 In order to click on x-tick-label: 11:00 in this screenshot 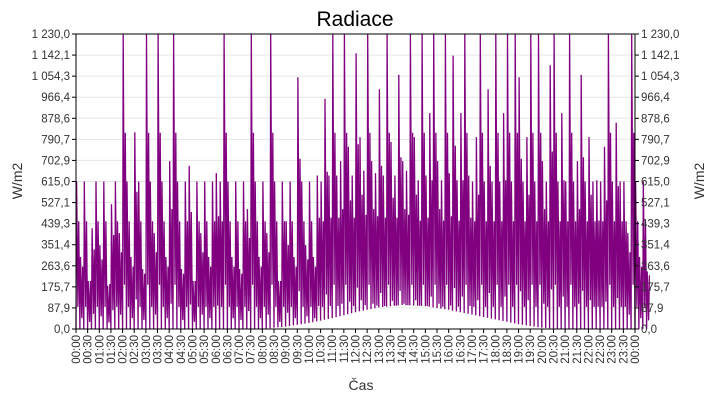, I will do `click(333, 349)`.